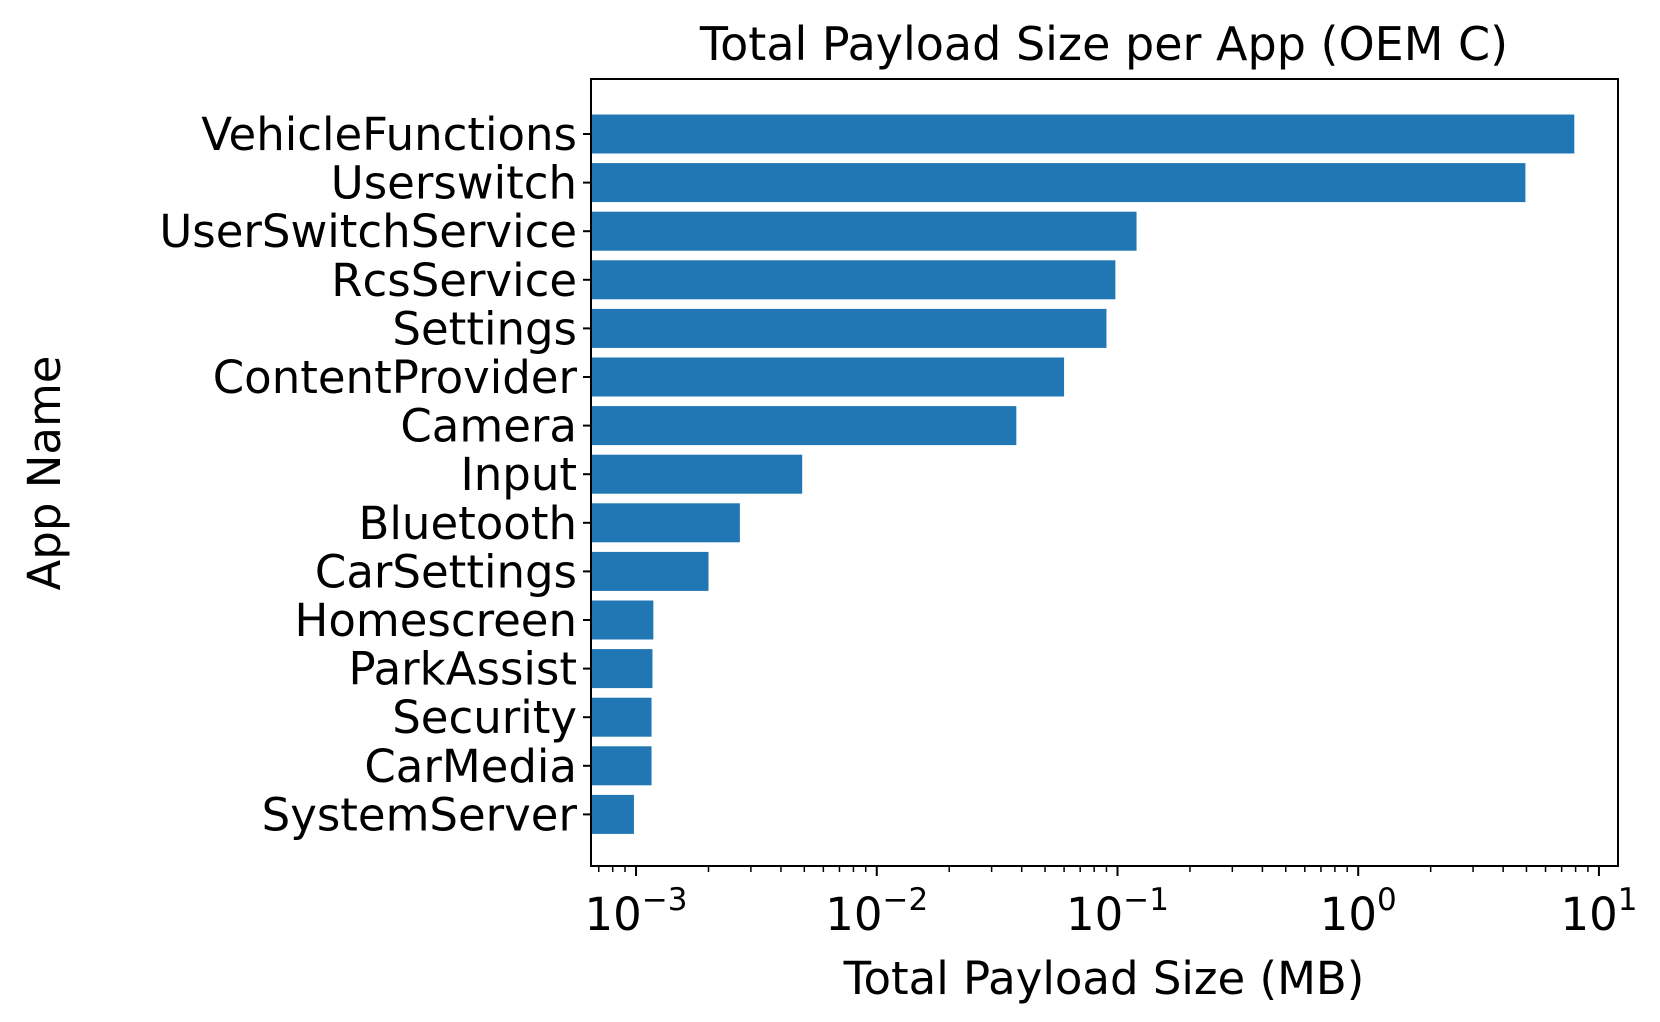 The image size is (1660, 1022). What do you see at coordinates (621, 717) in the screenshot?
I see `bar-Security` at bounding box center [621, 717].